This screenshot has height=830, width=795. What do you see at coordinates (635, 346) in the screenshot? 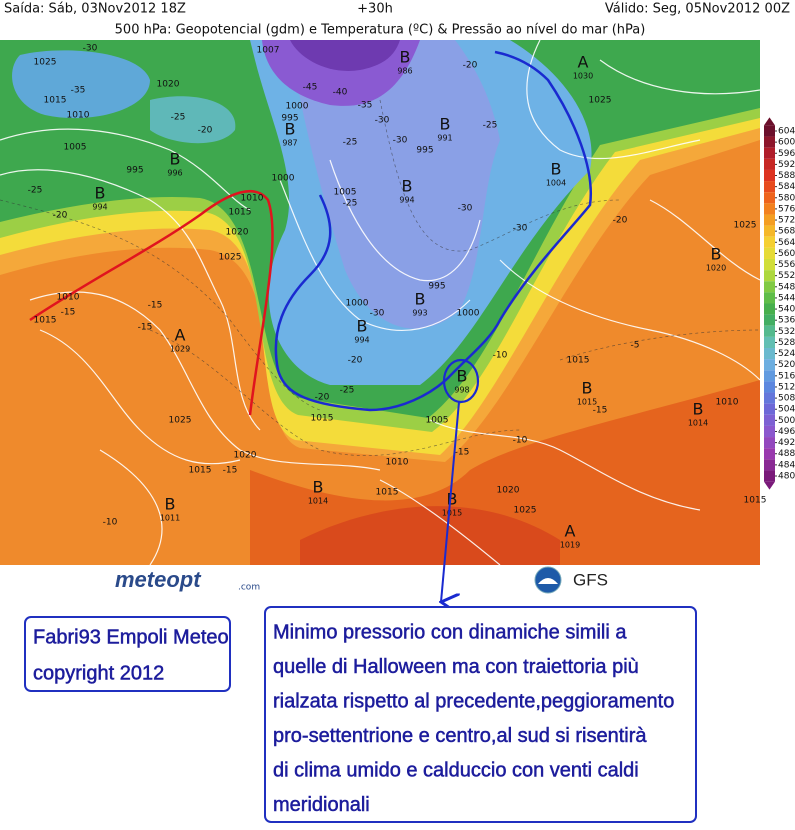
I see `contour-label: -5` at bounding box center [635, 346].